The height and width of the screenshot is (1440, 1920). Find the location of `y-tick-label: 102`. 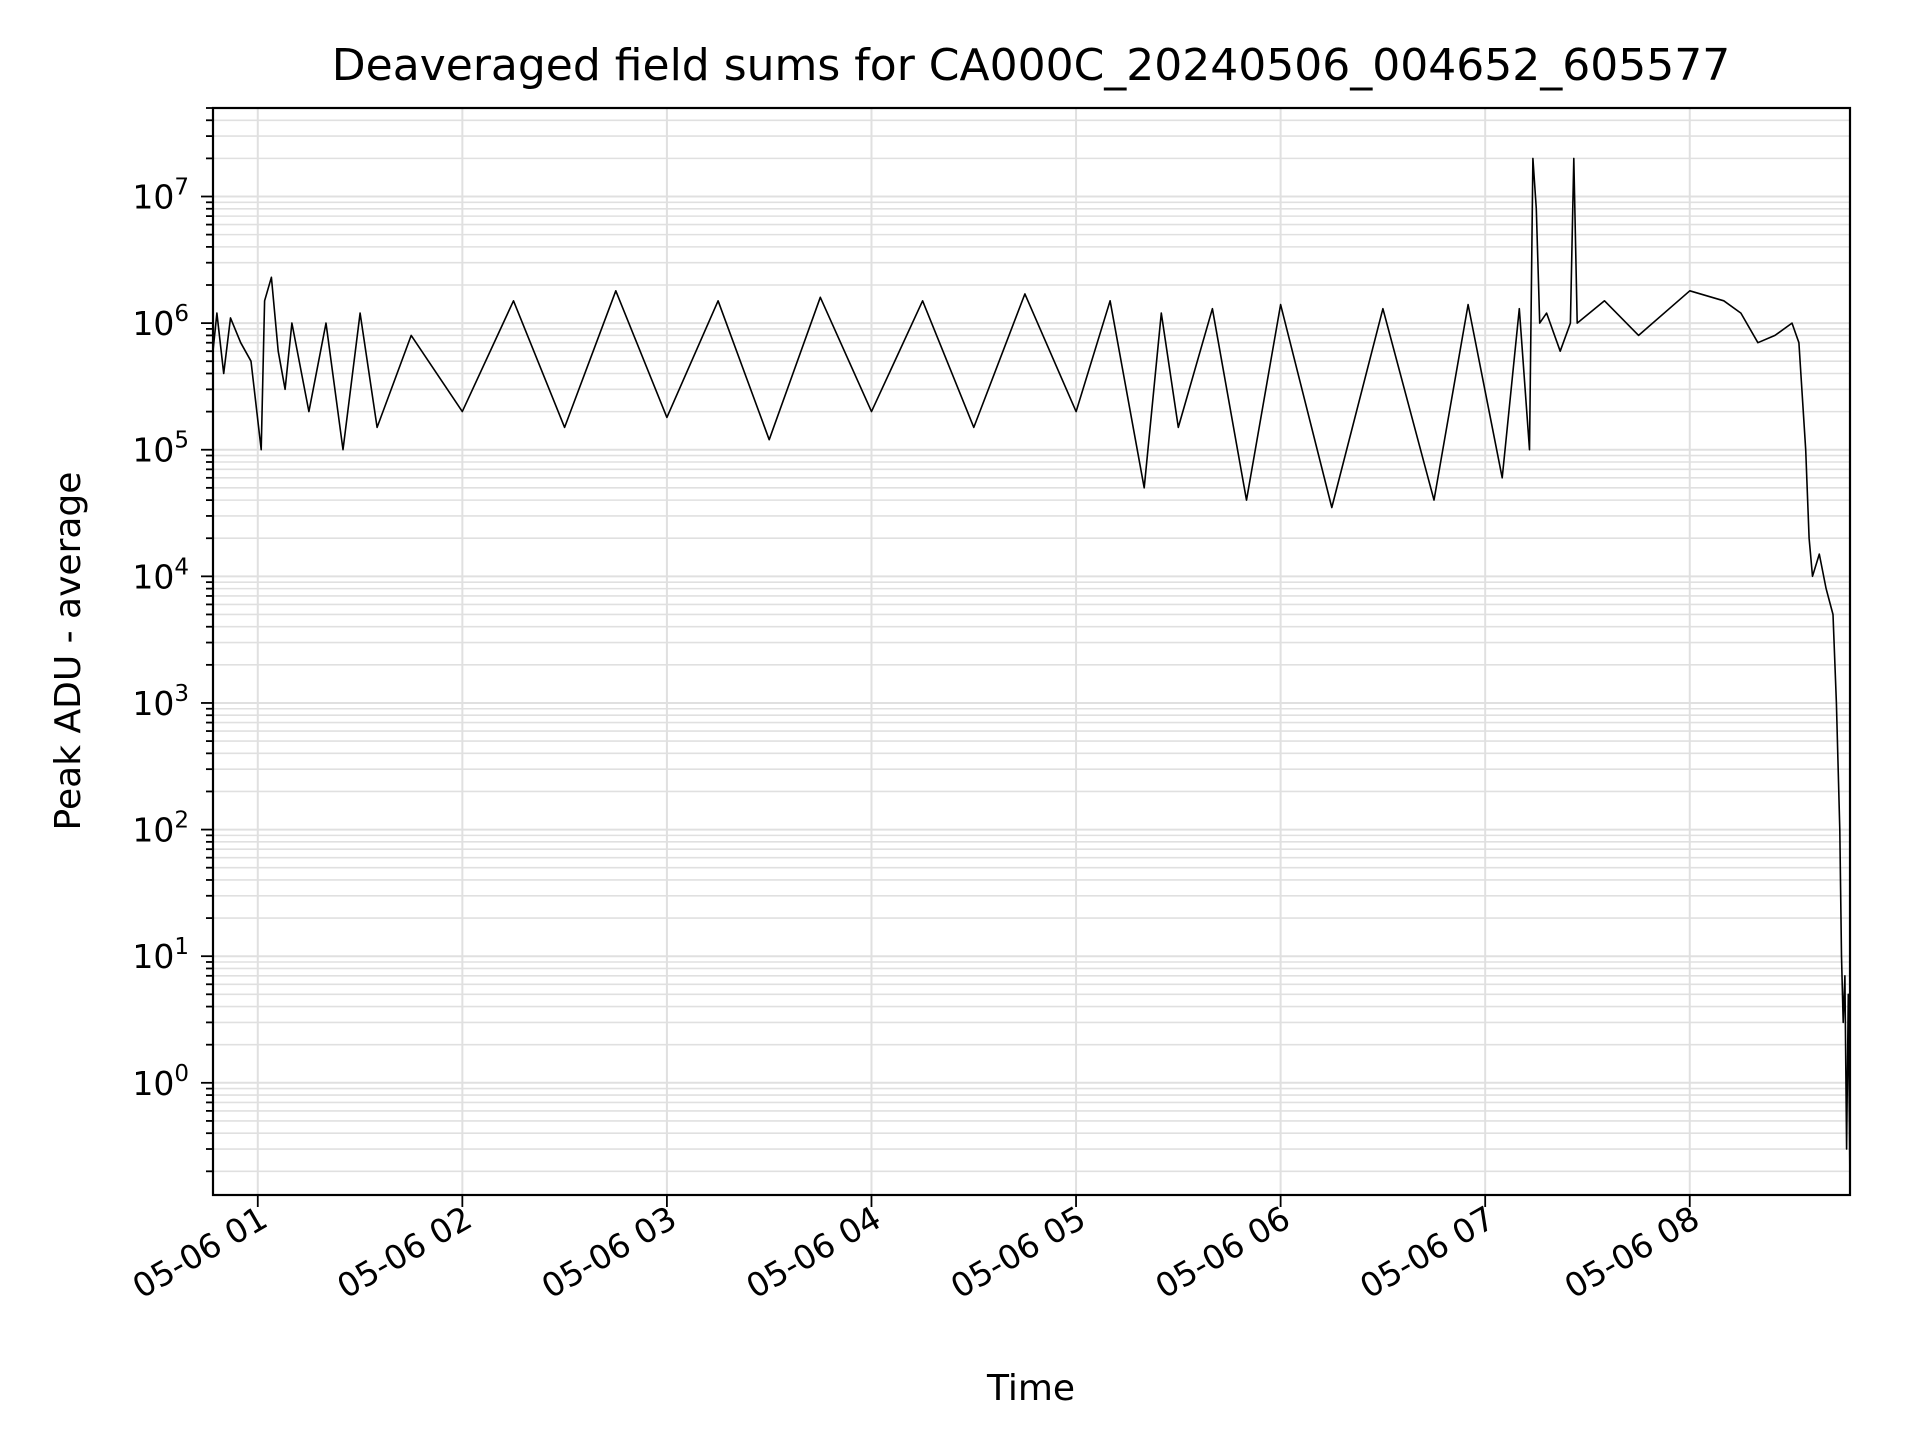

y-tick-label: 102 is located at coordinates (160, 829).